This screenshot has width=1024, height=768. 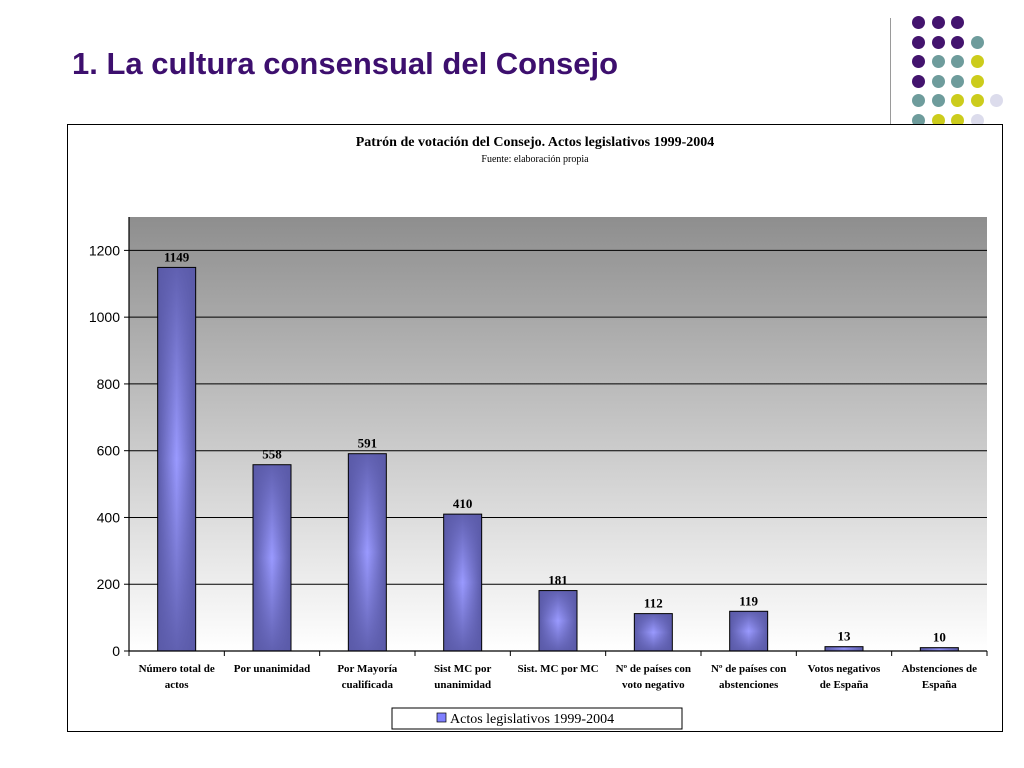 What do you see at coordinates (939, 685) in the screenshot?
I see `x-tick-label: España` at bounding box center [939, 685].